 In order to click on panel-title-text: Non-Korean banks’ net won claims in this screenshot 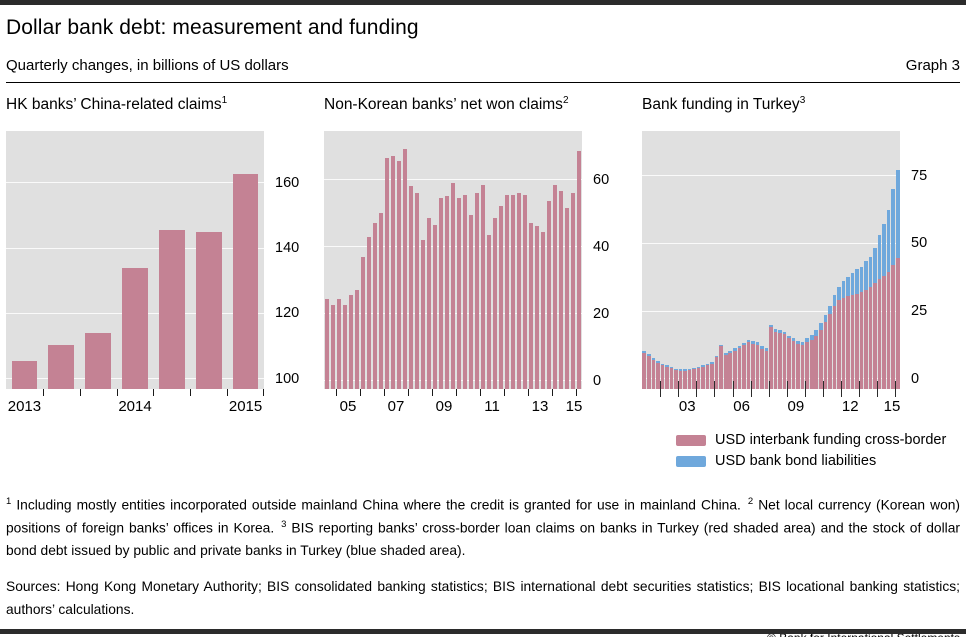, I will do `click(443, 105)`.